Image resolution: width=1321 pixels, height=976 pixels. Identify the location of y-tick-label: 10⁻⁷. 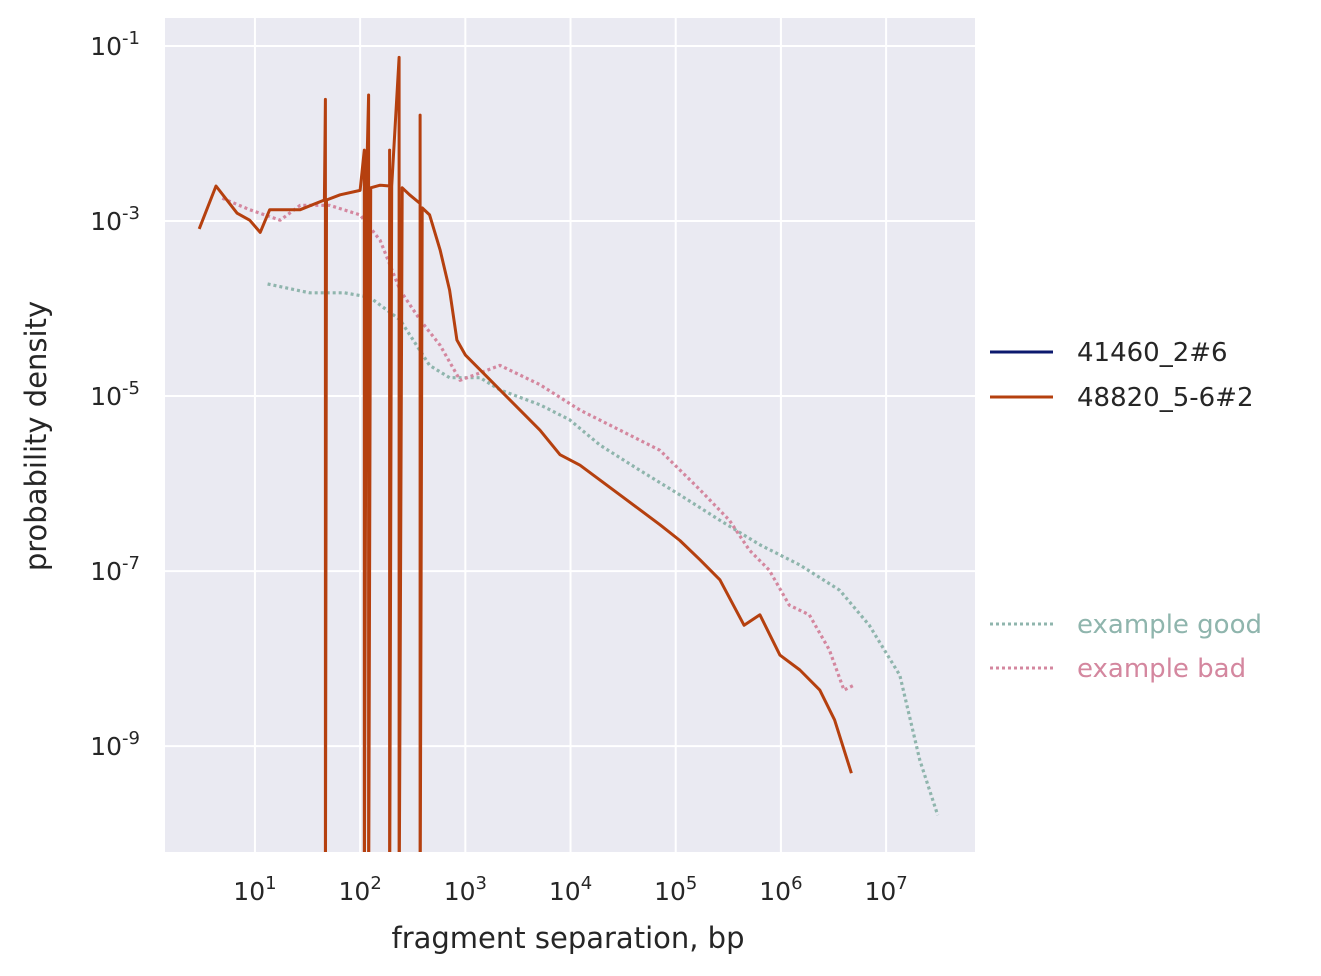
(115, 569).